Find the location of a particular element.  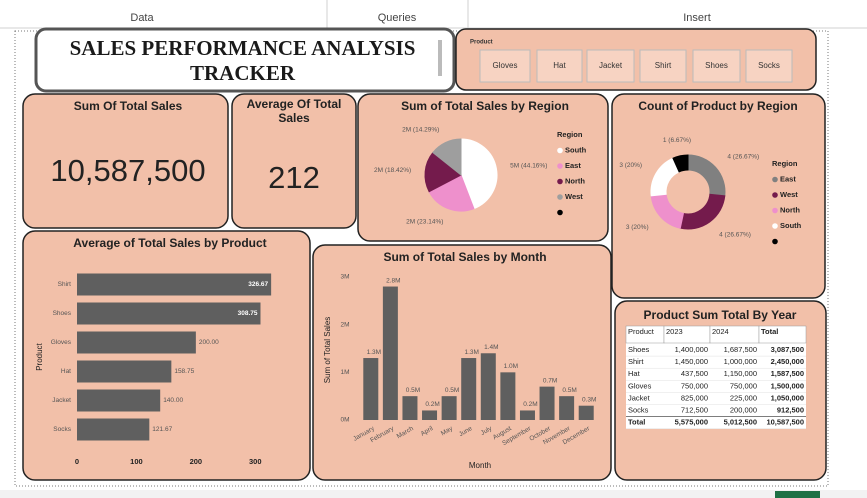

slicer-label: Shoes is located at coordinates (716, 65).